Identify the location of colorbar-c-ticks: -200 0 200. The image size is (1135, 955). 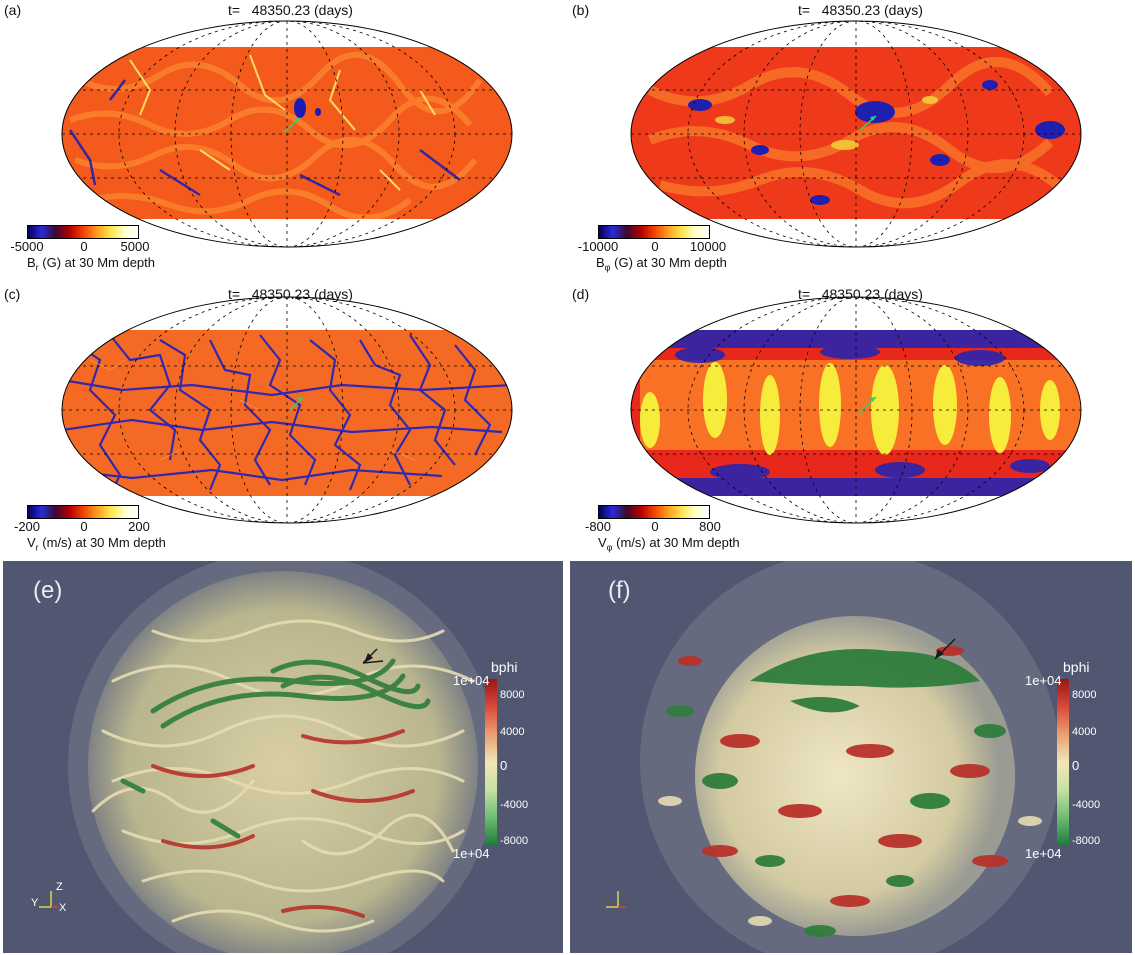
(82, 527).